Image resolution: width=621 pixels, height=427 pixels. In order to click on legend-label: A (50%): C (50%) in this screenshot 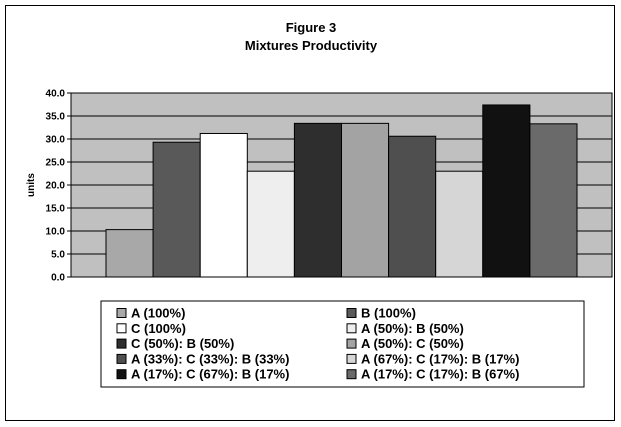, I will do `click(412, 343)`.